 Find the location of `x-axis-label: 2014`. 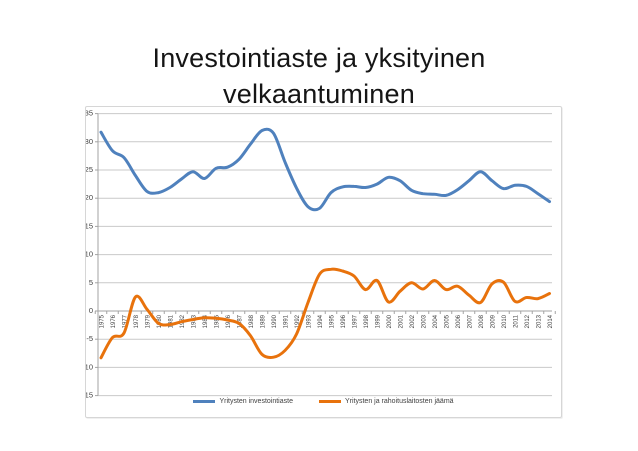

x-axis-label: 2014 is located at coordinates (551, 321).